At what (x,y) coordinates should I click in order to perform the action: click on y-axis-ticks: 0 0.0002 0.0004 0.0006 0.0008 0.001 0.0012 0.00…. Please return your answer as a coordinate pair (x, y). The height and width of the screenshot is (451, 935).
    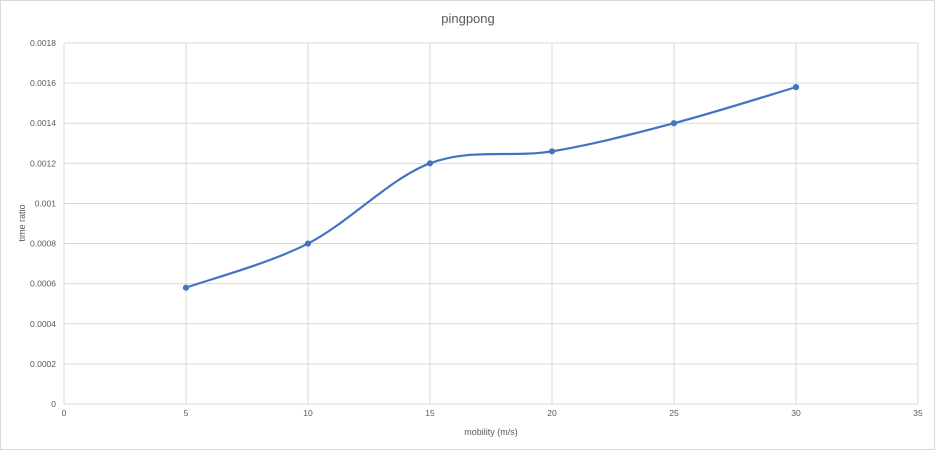
    Looking at the image, I should click on (43, 223).